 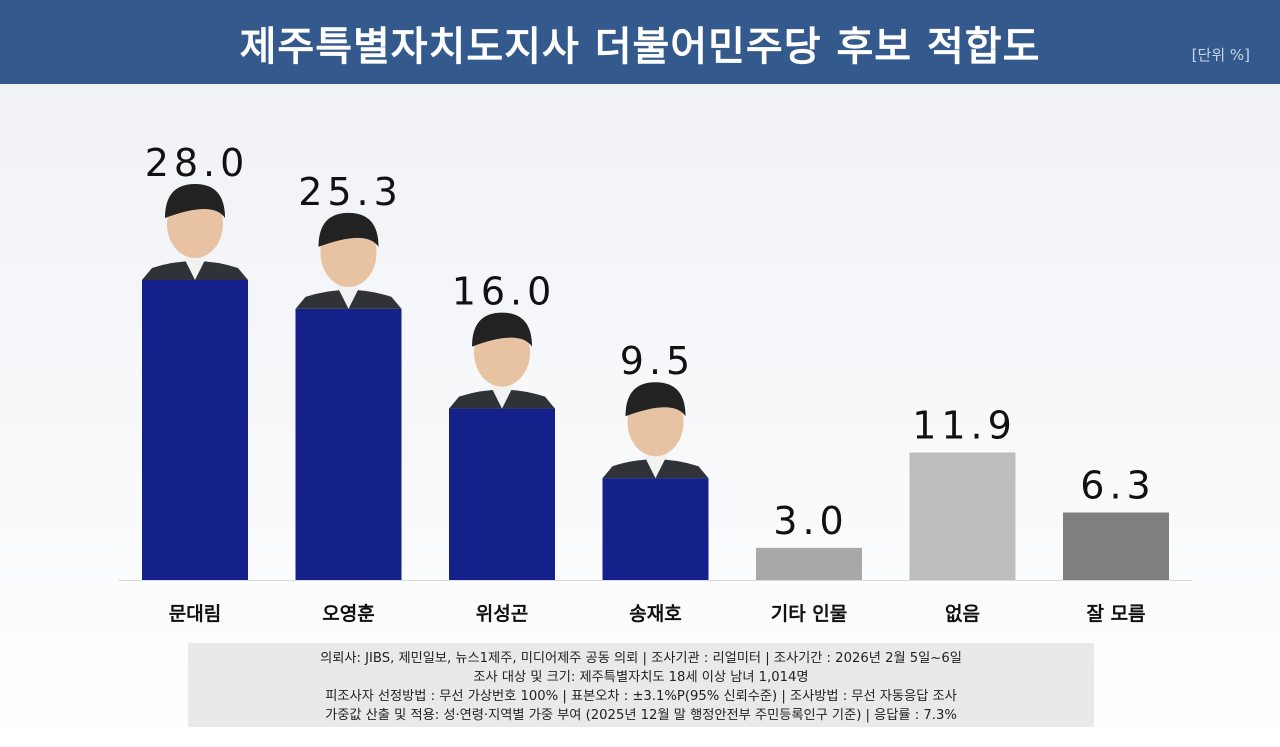 I want to click on chart-title: 제주특별자치도지사 더불어민주당 후보 적합도, so click(x=640, y=47).